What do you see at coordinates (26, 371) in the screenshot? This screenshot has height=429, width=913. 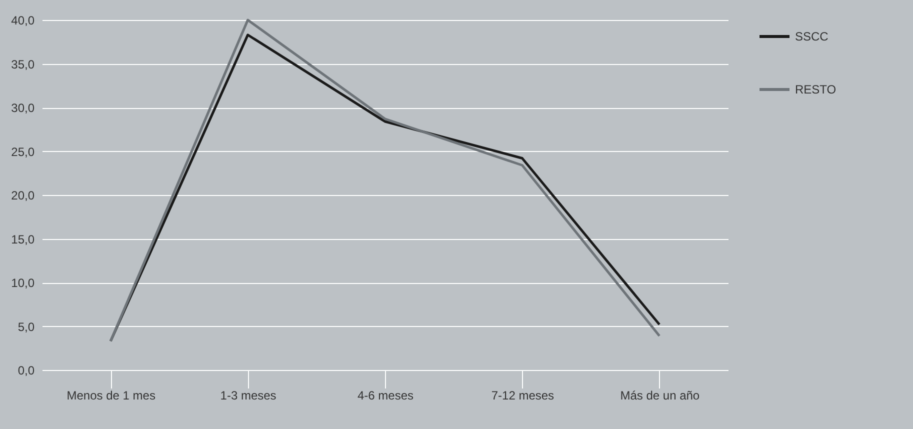 I see `y-tick-label: 0,0` at bounding box center [26, 371].